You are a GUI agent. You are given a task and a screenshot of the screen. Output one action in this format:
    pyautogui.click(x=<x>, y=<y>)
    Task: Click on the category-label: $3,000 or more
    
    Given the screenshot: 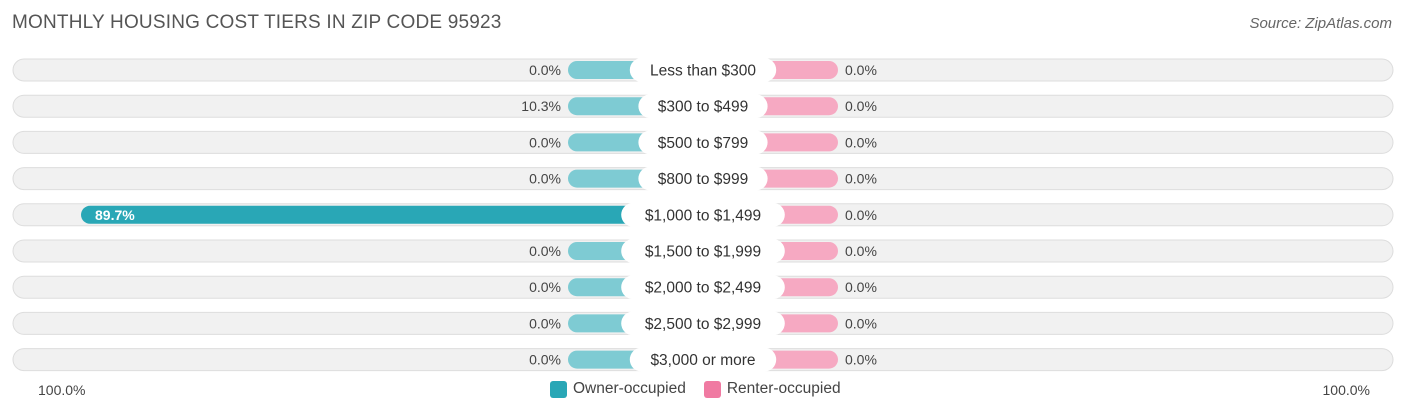 What is the action you would take?
    pyautogui.click(x=702, y=360)
    